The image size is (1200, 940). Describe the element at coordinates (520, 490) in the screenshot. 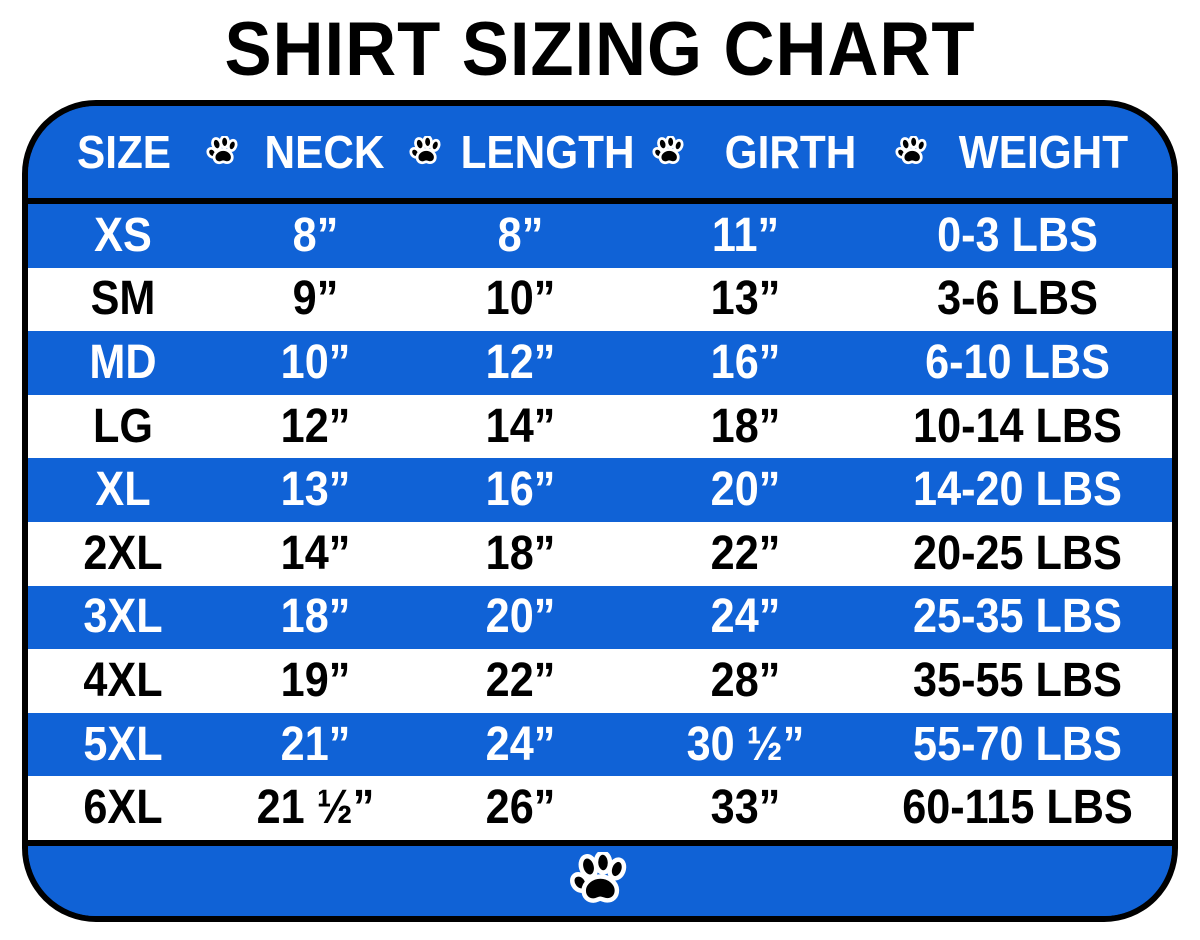

I see `cell-length: 16”` at that location.